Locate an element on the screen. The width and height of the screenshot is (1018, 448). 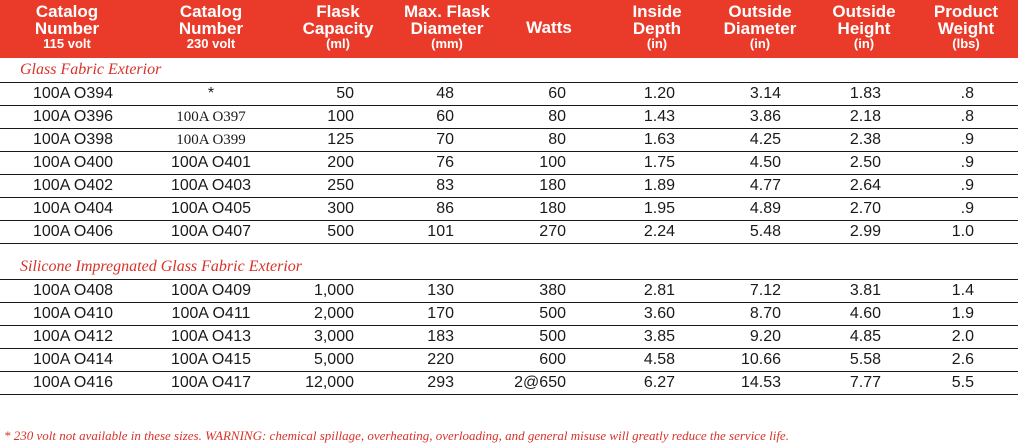
cell-max-flask-diameter: 48 is located at coordinates (445, 93).